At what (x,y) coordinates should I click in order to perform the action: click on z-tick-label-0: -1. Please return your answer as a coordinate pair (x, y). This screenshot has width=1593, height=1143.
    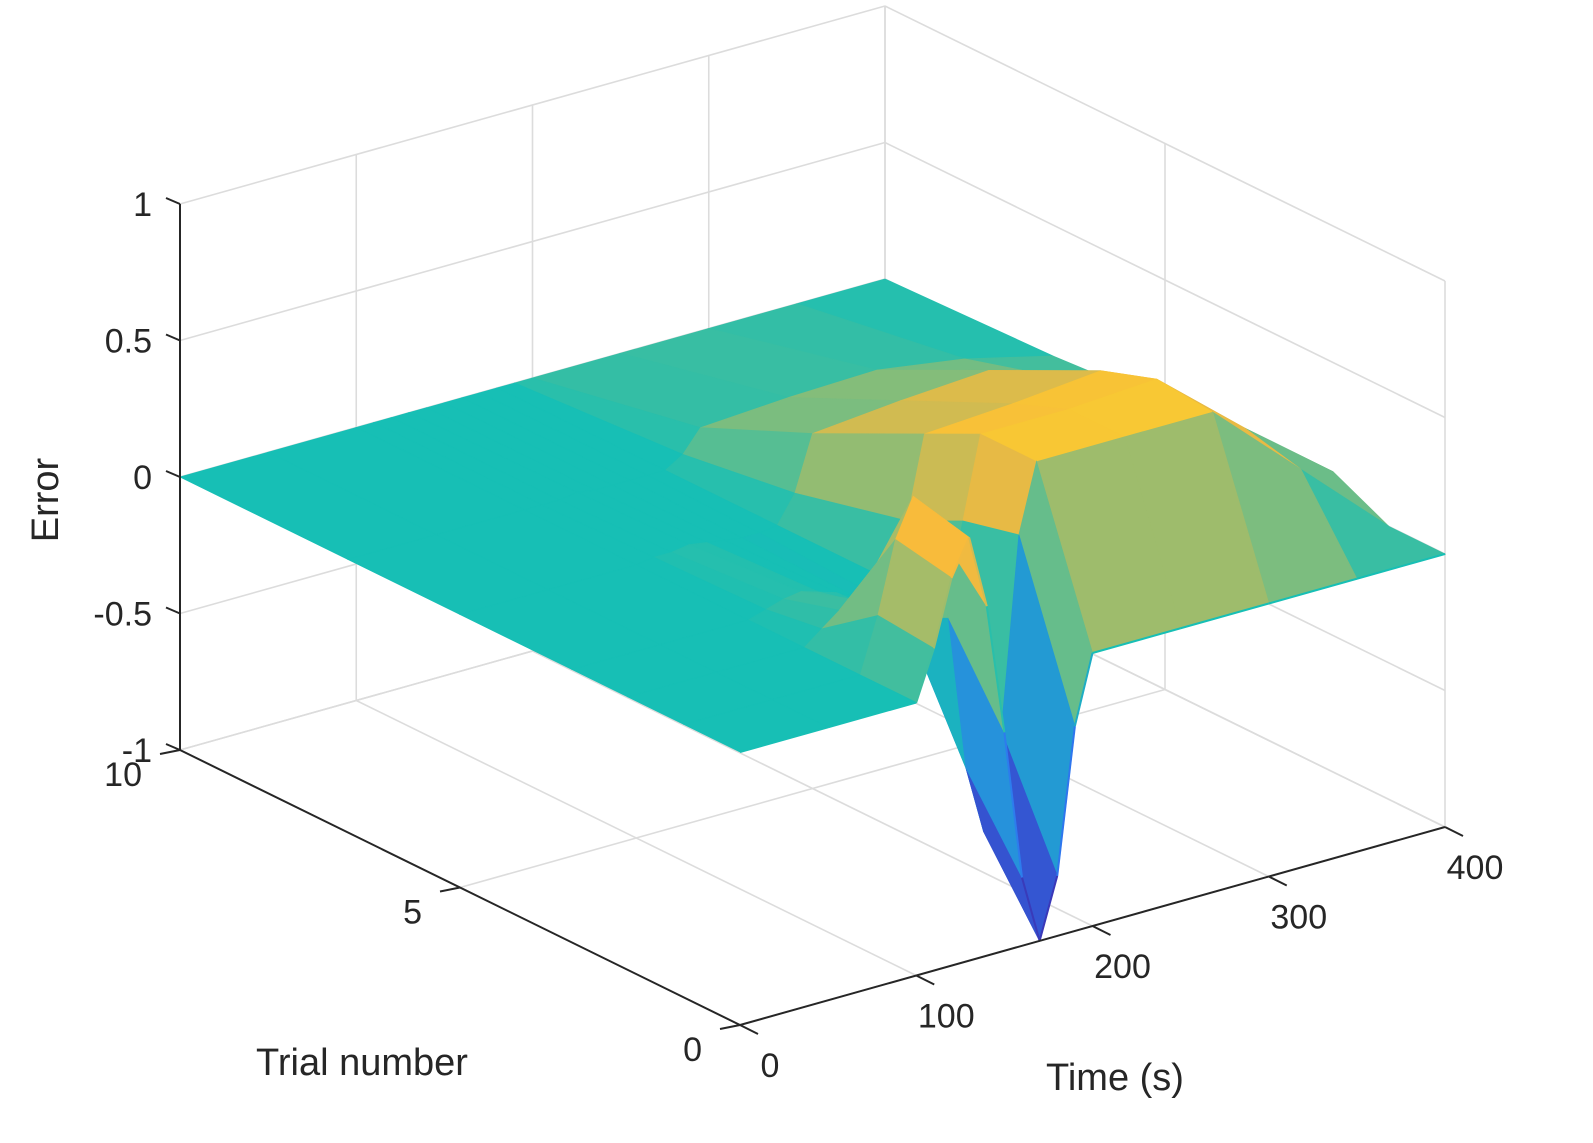
    Looking at the image, I should click on (137, 751).